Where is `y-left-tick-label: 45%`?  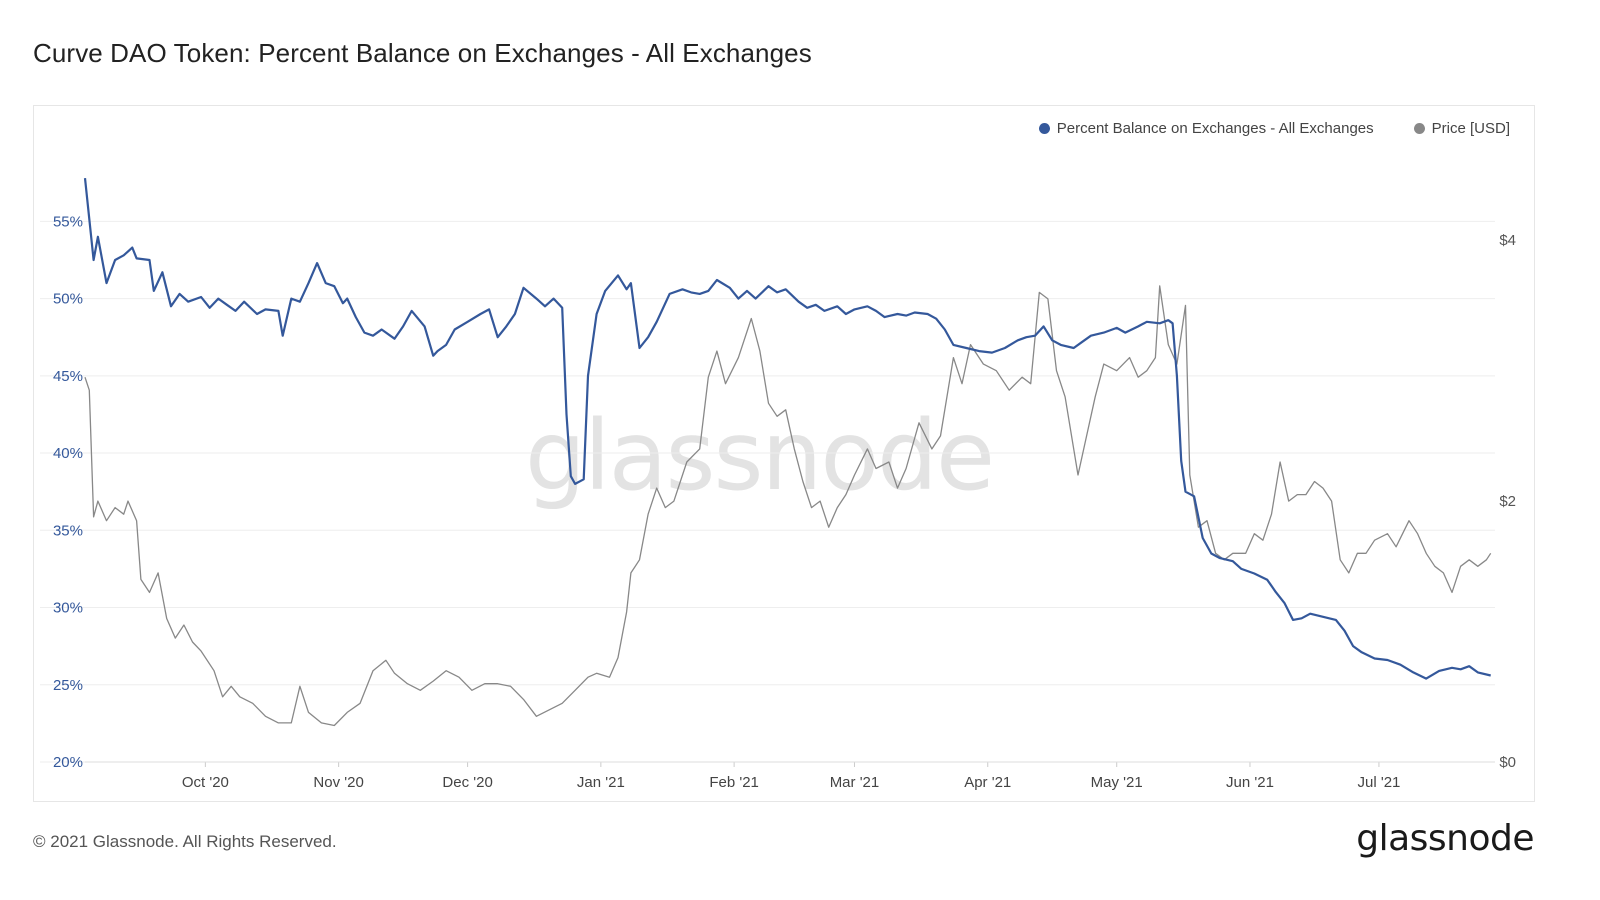
y-left-tick-label: 45% is located at coordinates (68, 376).